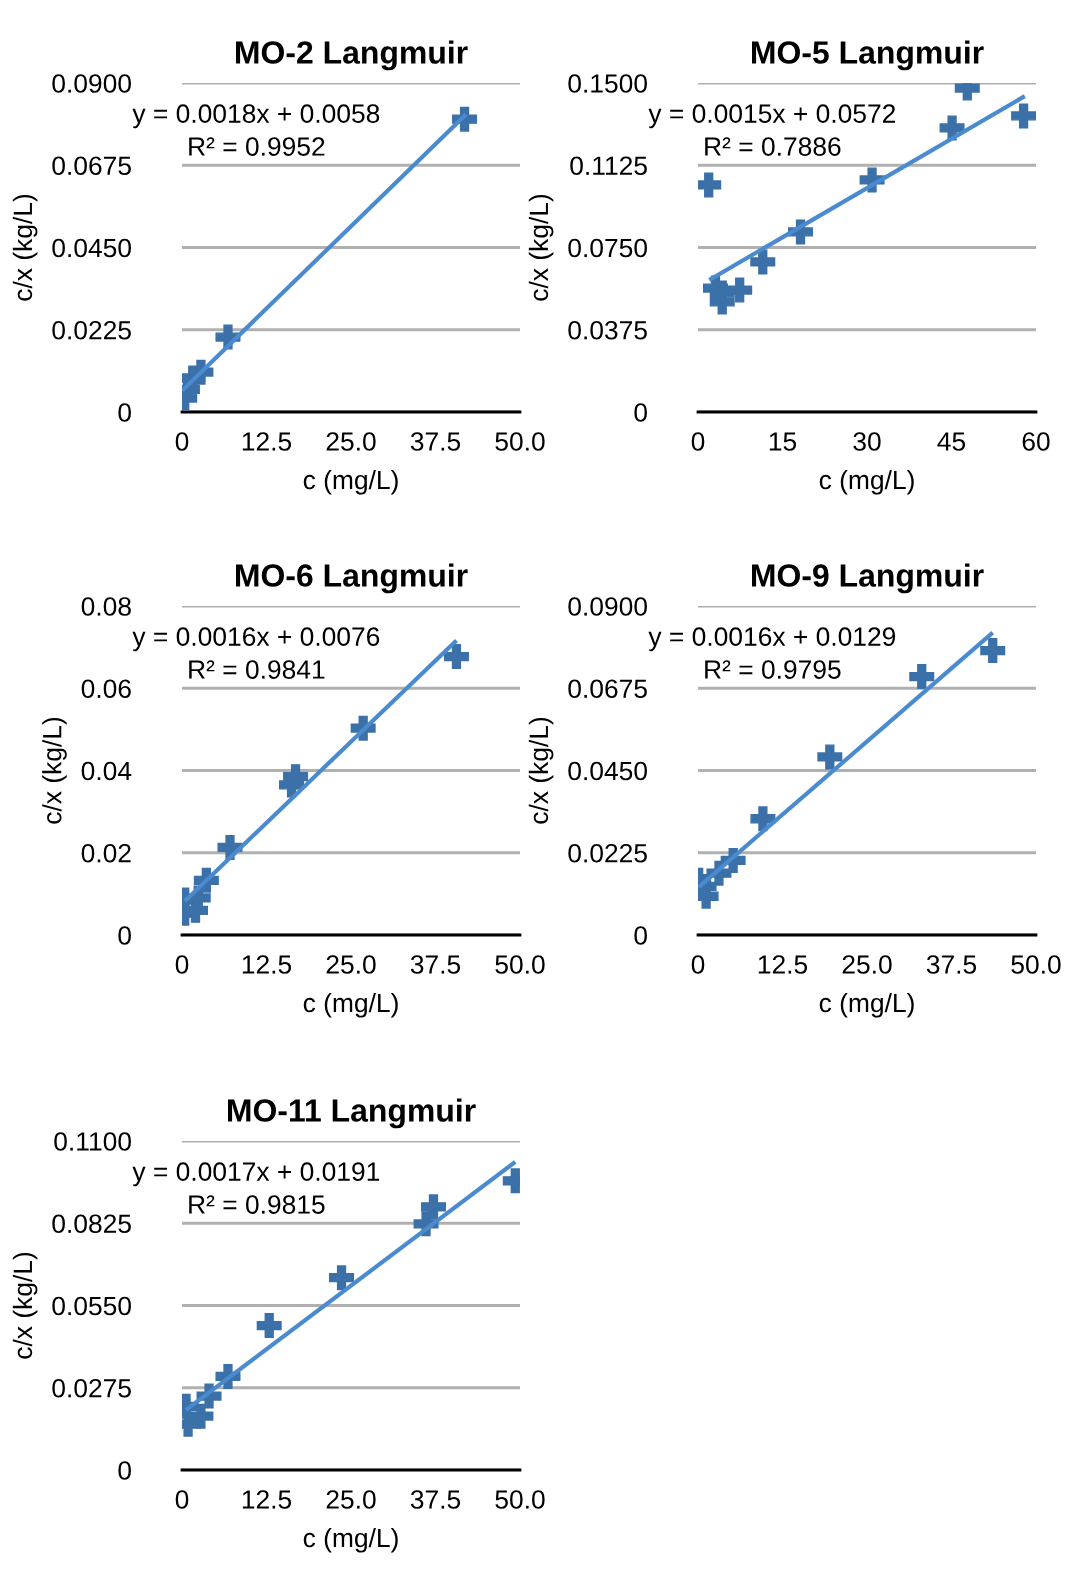  I want to click on annotation: R² = 0.9815, so click(257, 1204).